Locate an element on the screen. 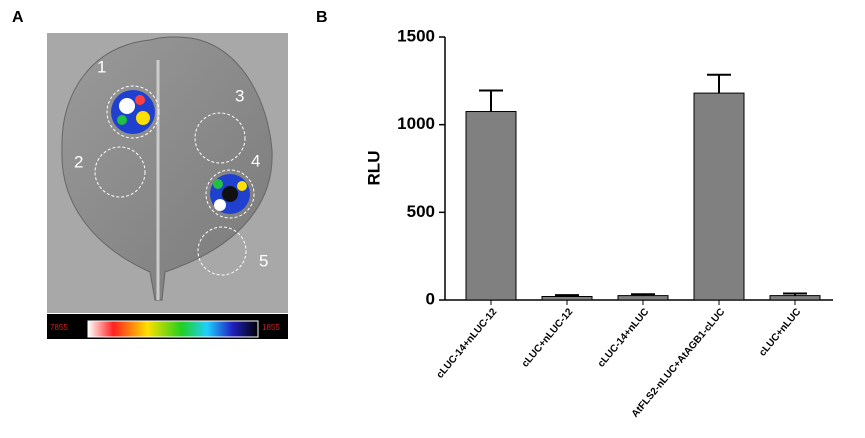  panel-label: A is located at coordinates (18, 17).